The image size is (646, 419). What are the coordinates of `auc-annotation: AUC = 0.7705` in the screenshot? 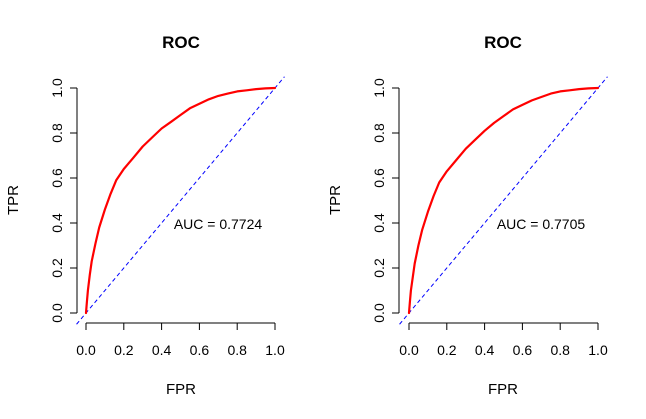 It's located at (541, 224).